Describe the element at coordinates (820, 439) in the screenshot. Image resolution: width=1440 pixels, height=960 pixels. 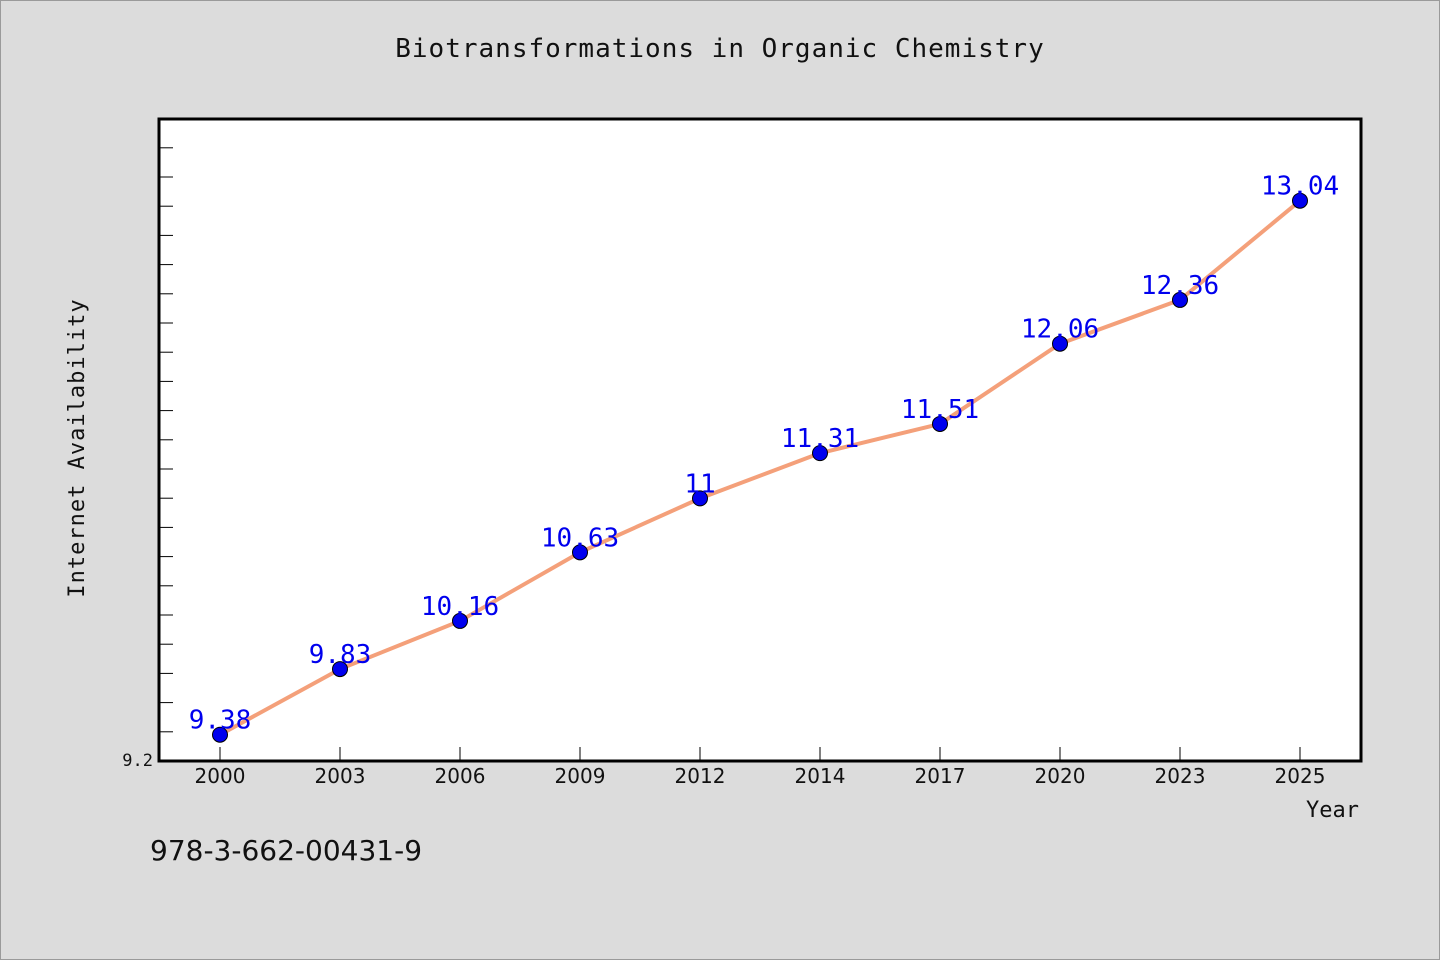
I see `data-label: 11.31` at that location.